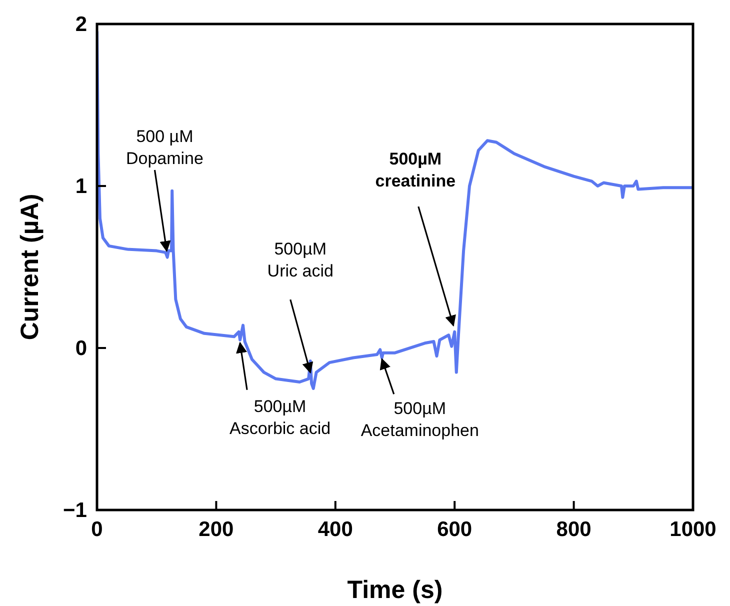 The image size is (730, 606). Describe the element at coordinates (335, 529) in the screenshot. I see `x-tick-label: 400` at that location.